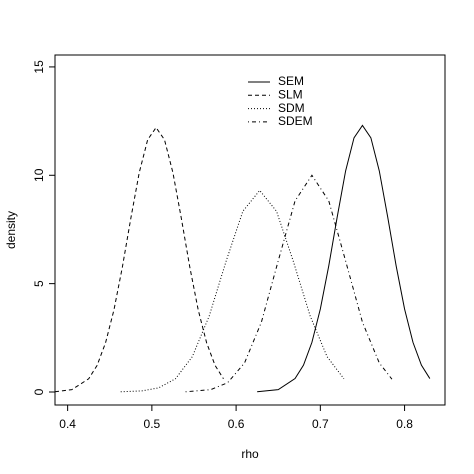  What do you see at coordinates (290, 94) in the screenshot?
I see `legend-label: SLM` at bounding box center [290, 94].